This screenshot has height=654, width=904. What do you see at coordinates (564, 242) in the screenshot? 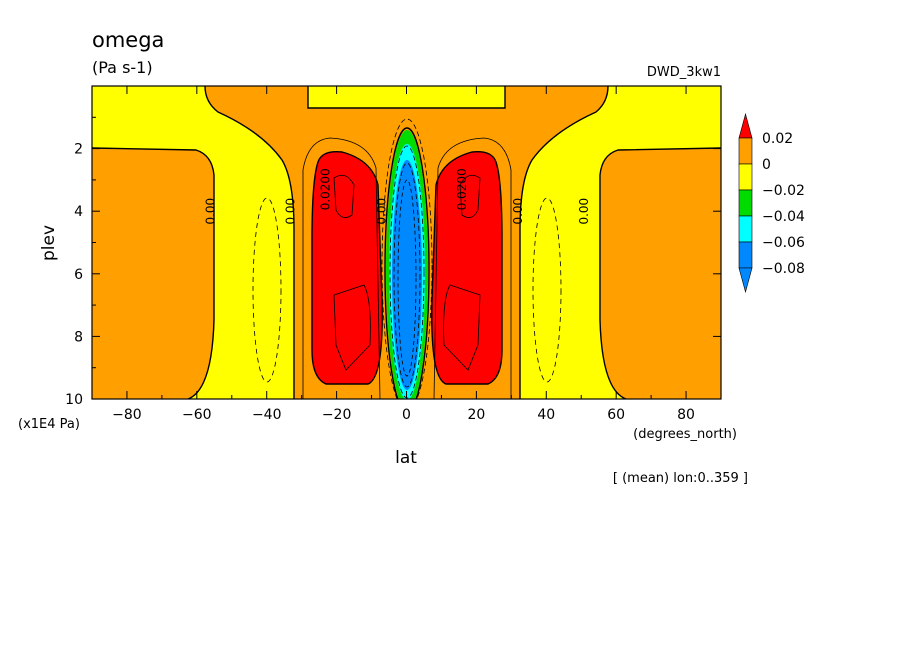
I see `contour-zero-inner-right` at bounding box center [564, 242].